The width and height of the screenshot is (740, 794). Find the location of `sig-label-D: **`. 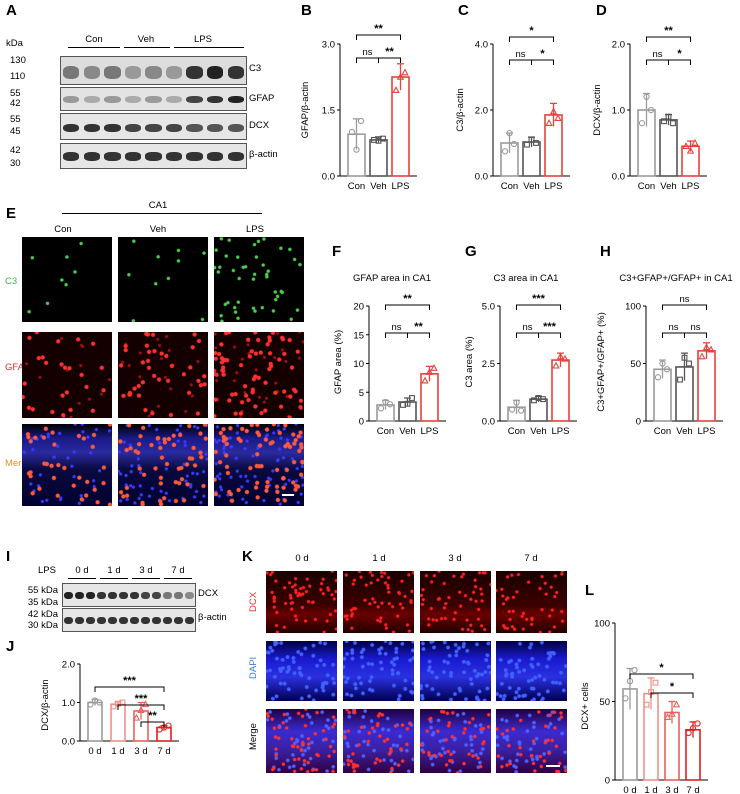

sig-label-D: ** is located at coordinates (668, 31).